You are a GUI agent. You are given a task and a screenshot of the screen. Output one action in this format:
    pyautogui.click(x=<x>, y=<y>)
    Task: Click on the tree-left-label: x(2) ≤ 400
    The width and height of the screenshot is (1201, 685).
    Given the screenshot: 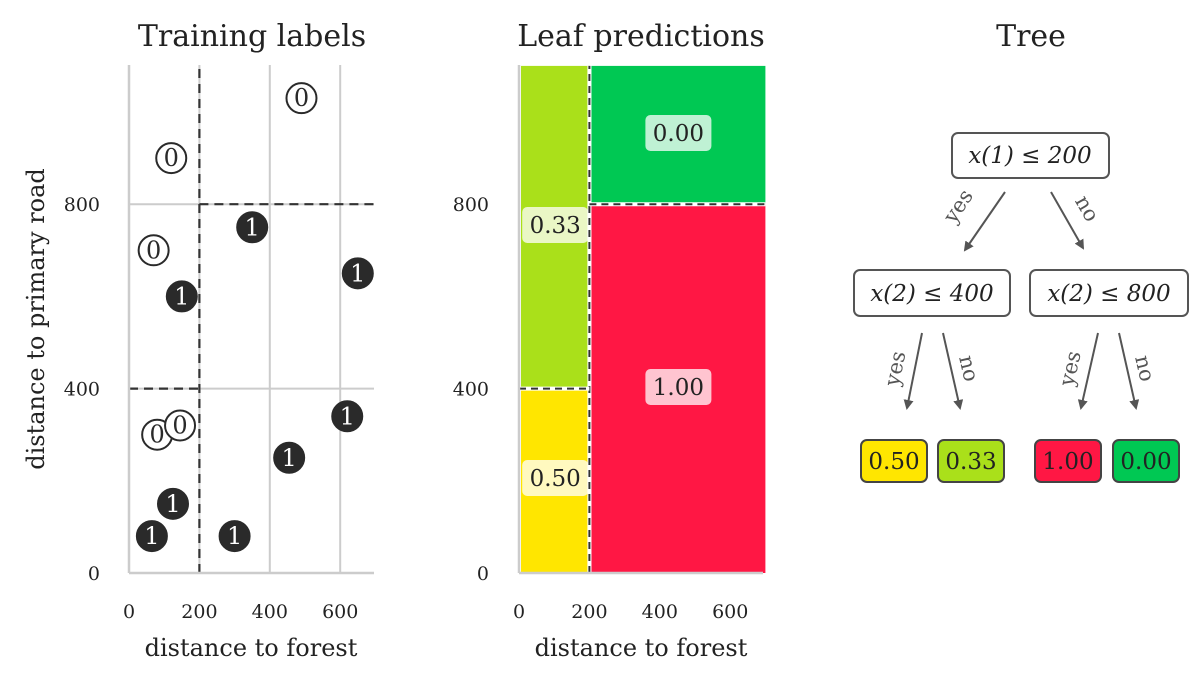 What is the action you would take?
    pyautogui.click(x=931, y=294)
    